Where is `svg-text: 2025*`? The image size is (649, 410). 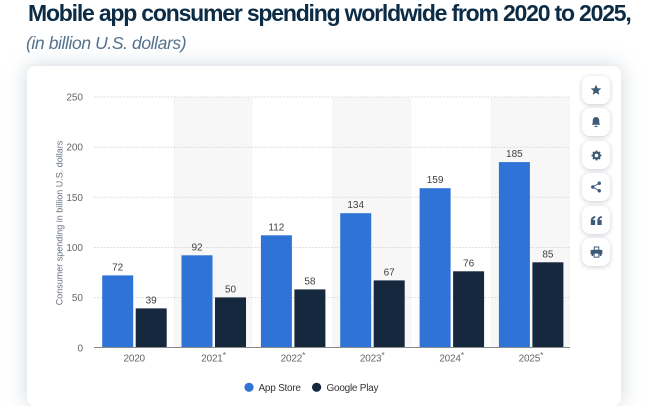
svg-text: 2025* is located at coordinates (531, 357).